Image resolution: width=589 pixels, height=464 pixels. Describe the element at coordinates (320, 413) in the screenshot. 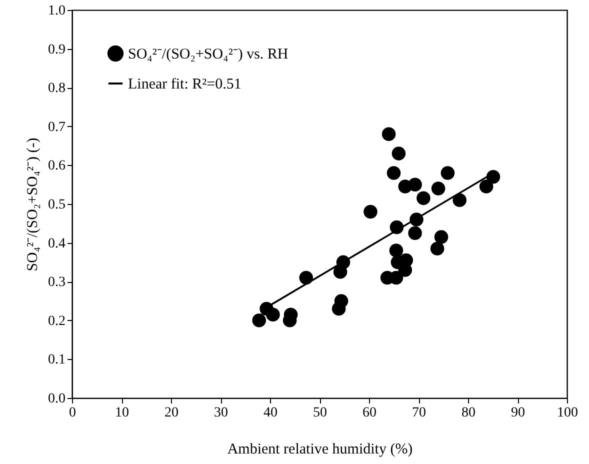

I see `x-tick-label: 50` at that location.